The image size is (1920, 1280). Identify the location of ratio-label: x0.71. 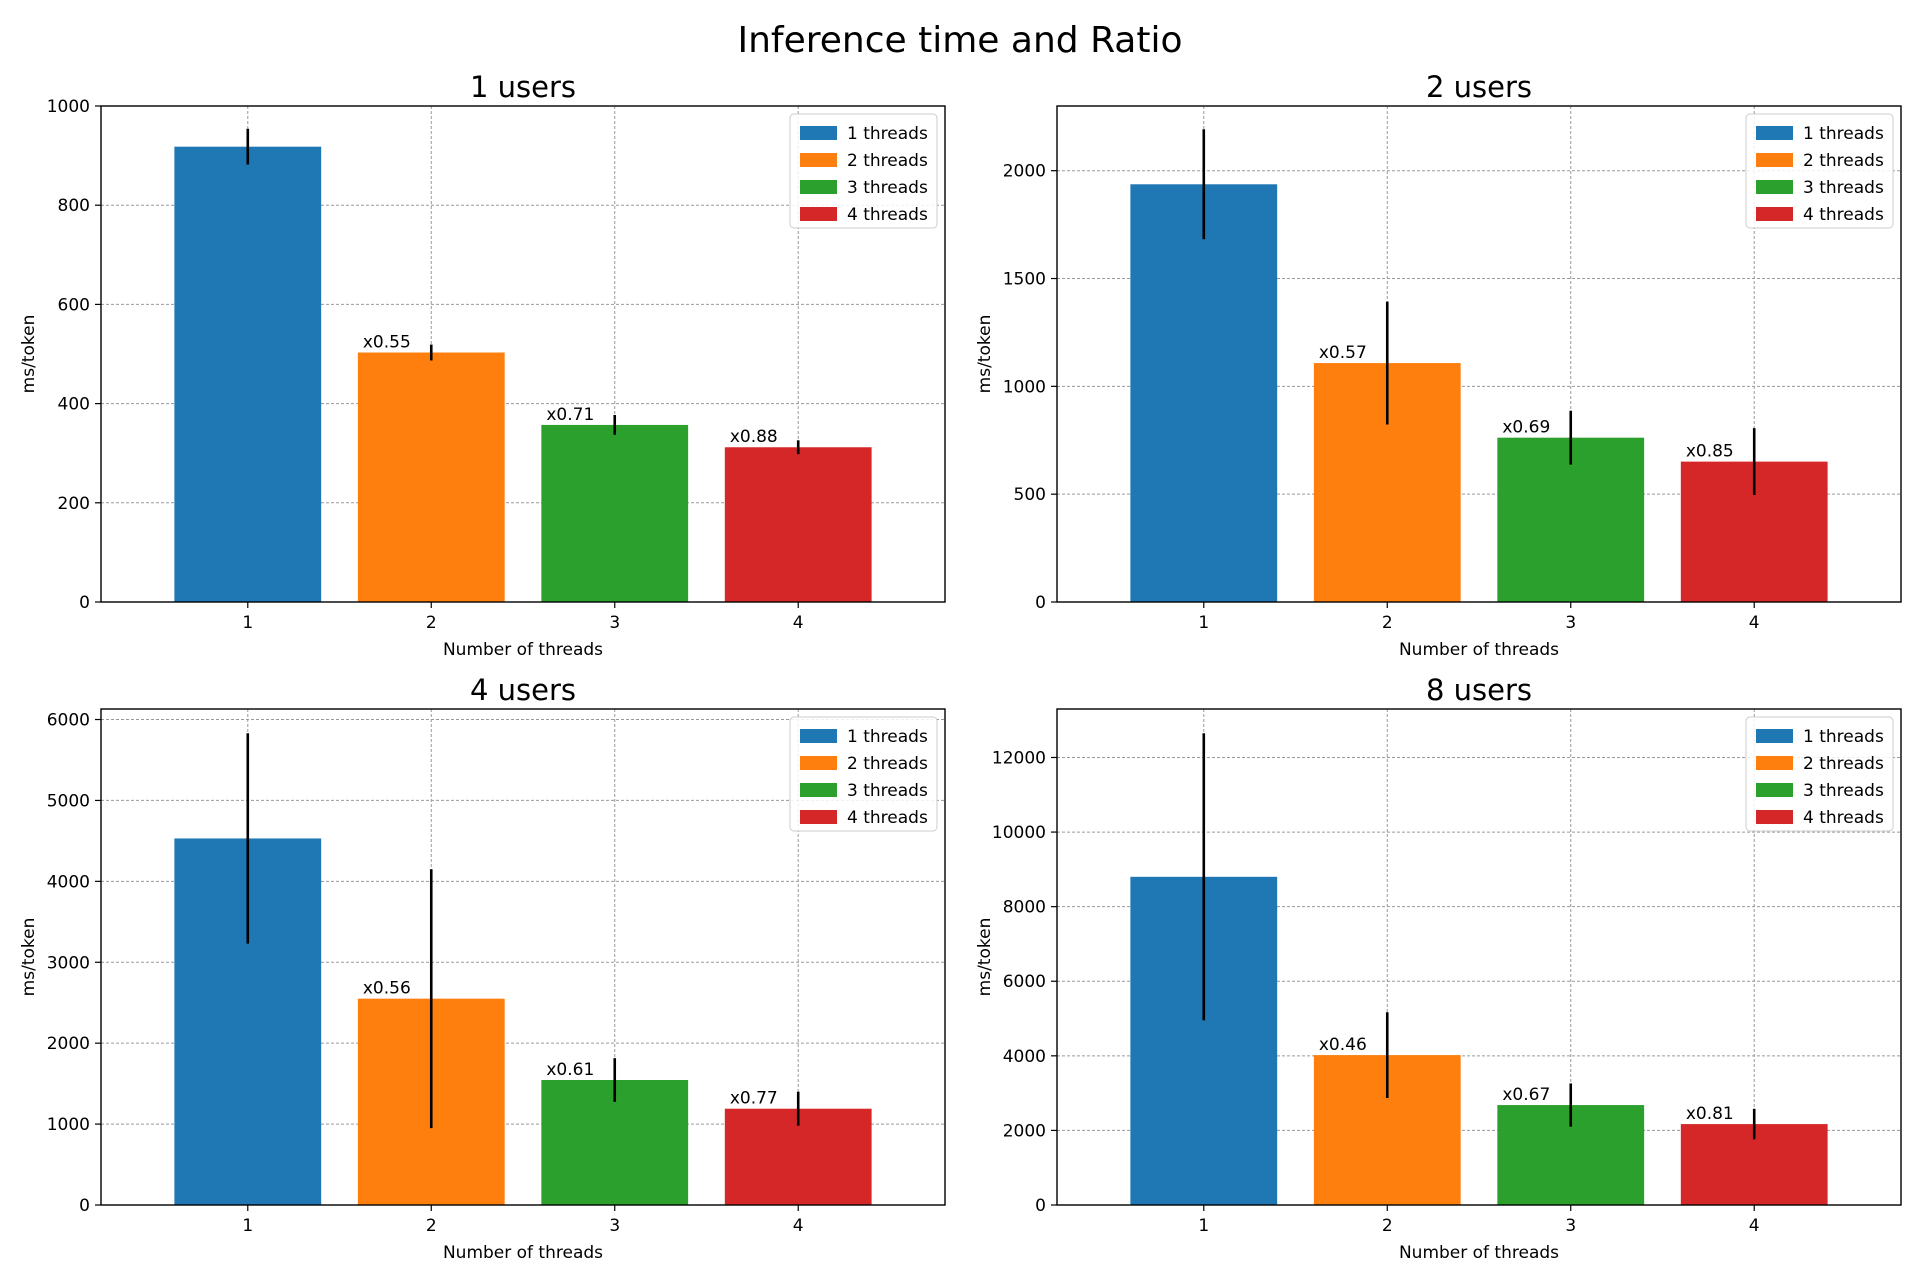
(570, 415).